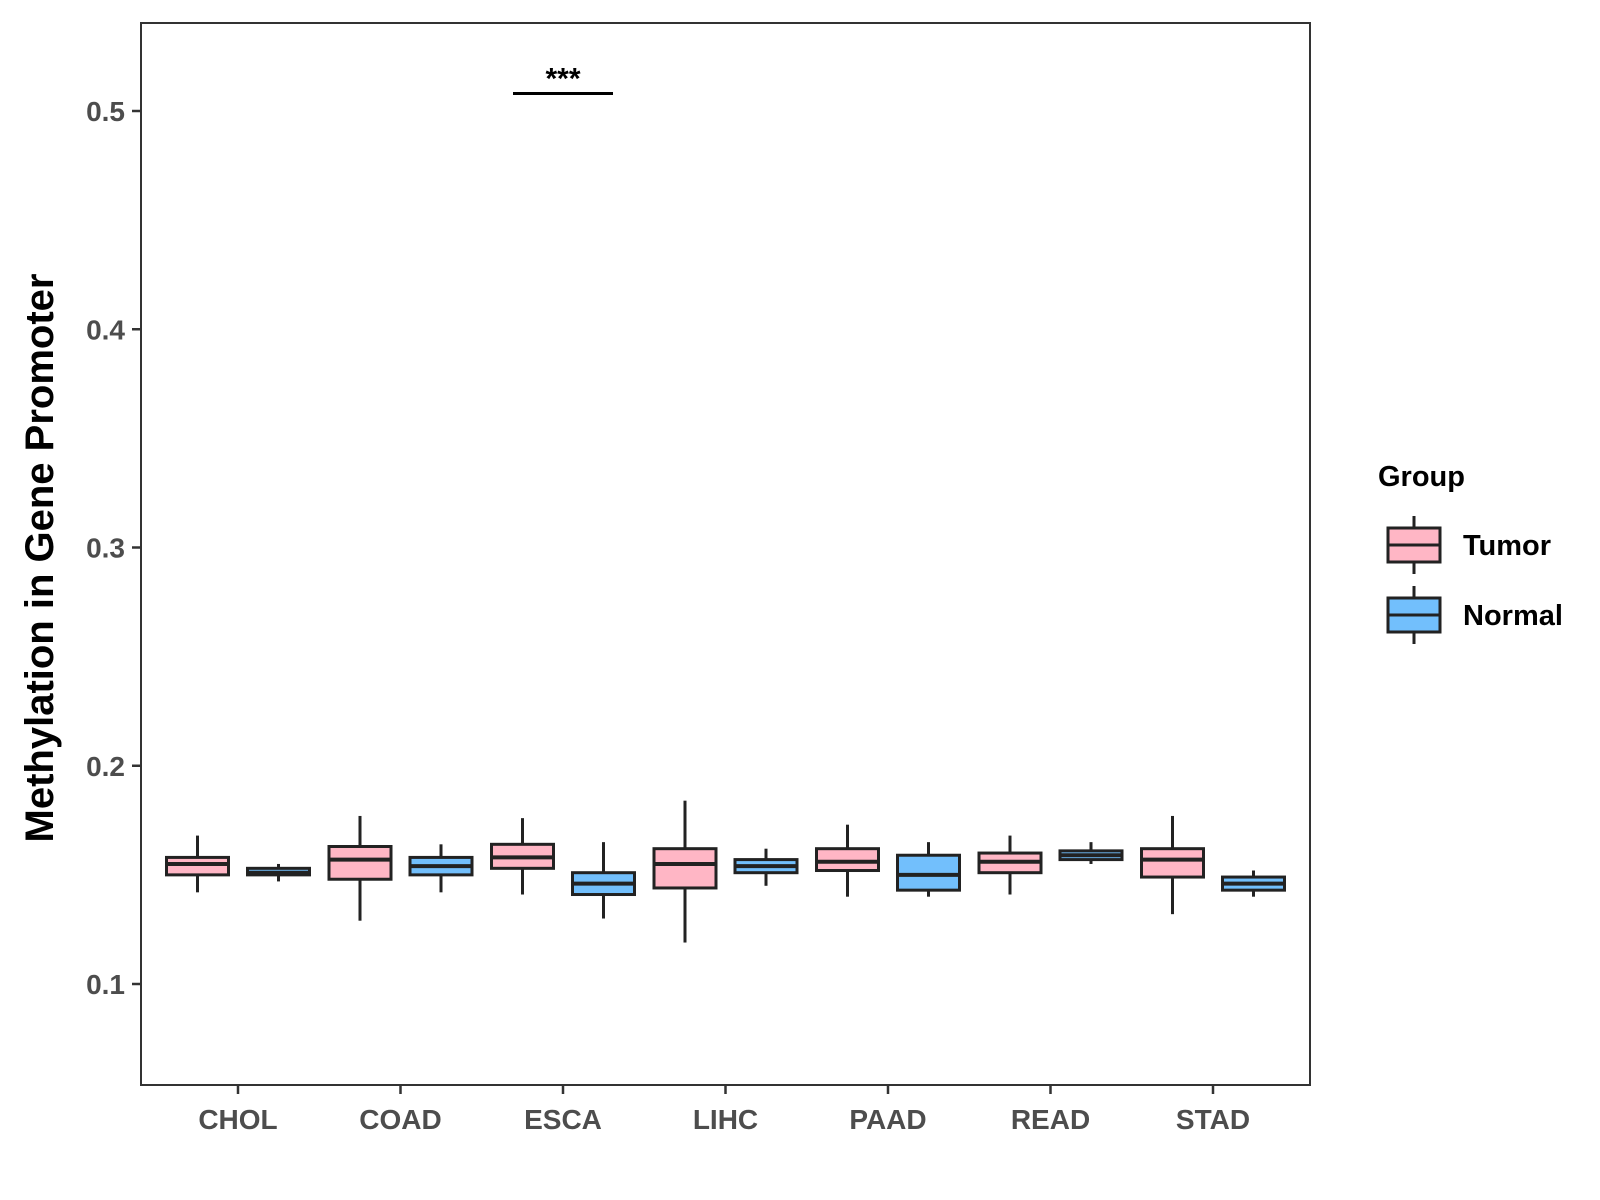 The image size is (1600, 1200). What do you see at coordinates (1050, 1119) in the screenshot?
I see `x-tick-label: READ` at bounding box center [1050, 1119].